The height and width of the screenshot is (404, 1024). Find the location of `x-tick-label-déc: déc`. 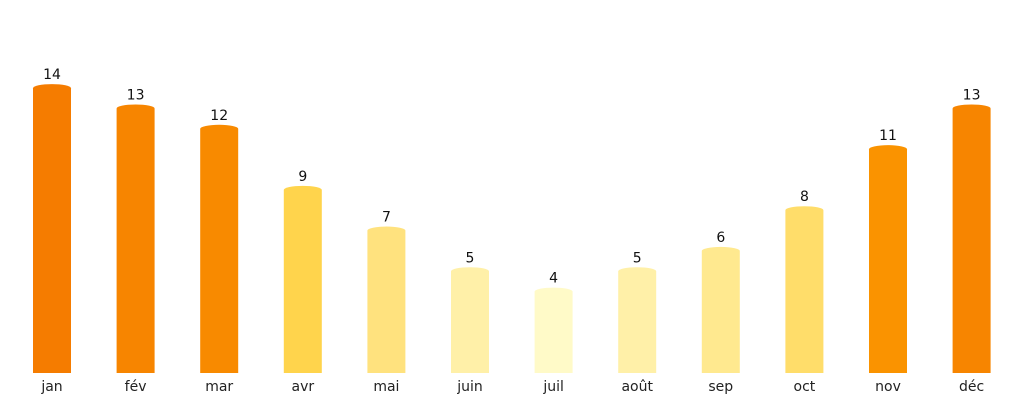

x-tick-label-déc: déc is located at coordinates (971, 387).